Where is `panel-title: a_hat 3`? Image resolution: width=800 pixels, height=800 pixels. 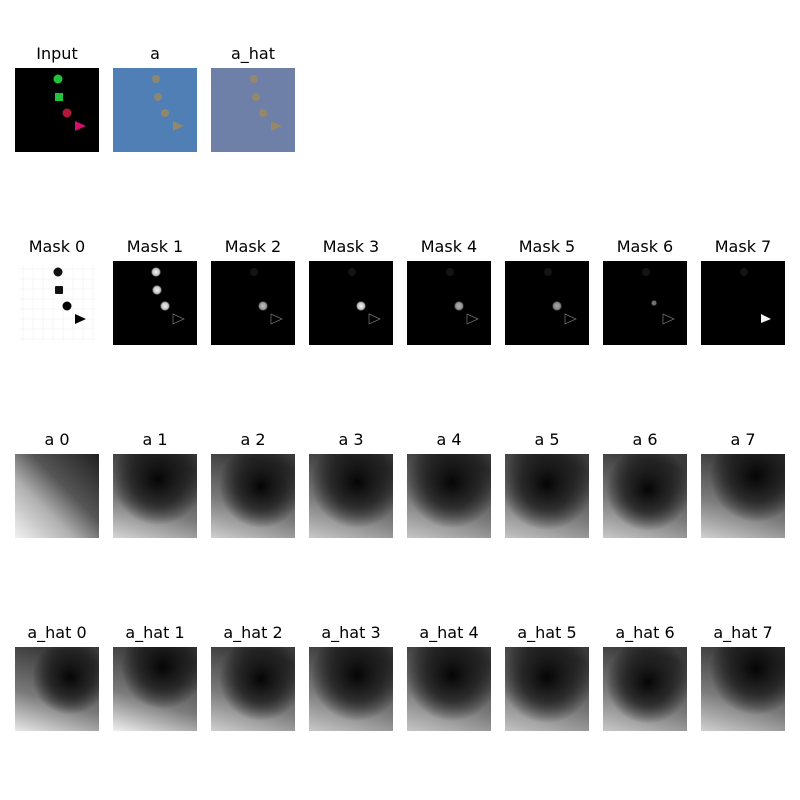
panel-title: a_hat 3 is located at coordinates (351, 632).